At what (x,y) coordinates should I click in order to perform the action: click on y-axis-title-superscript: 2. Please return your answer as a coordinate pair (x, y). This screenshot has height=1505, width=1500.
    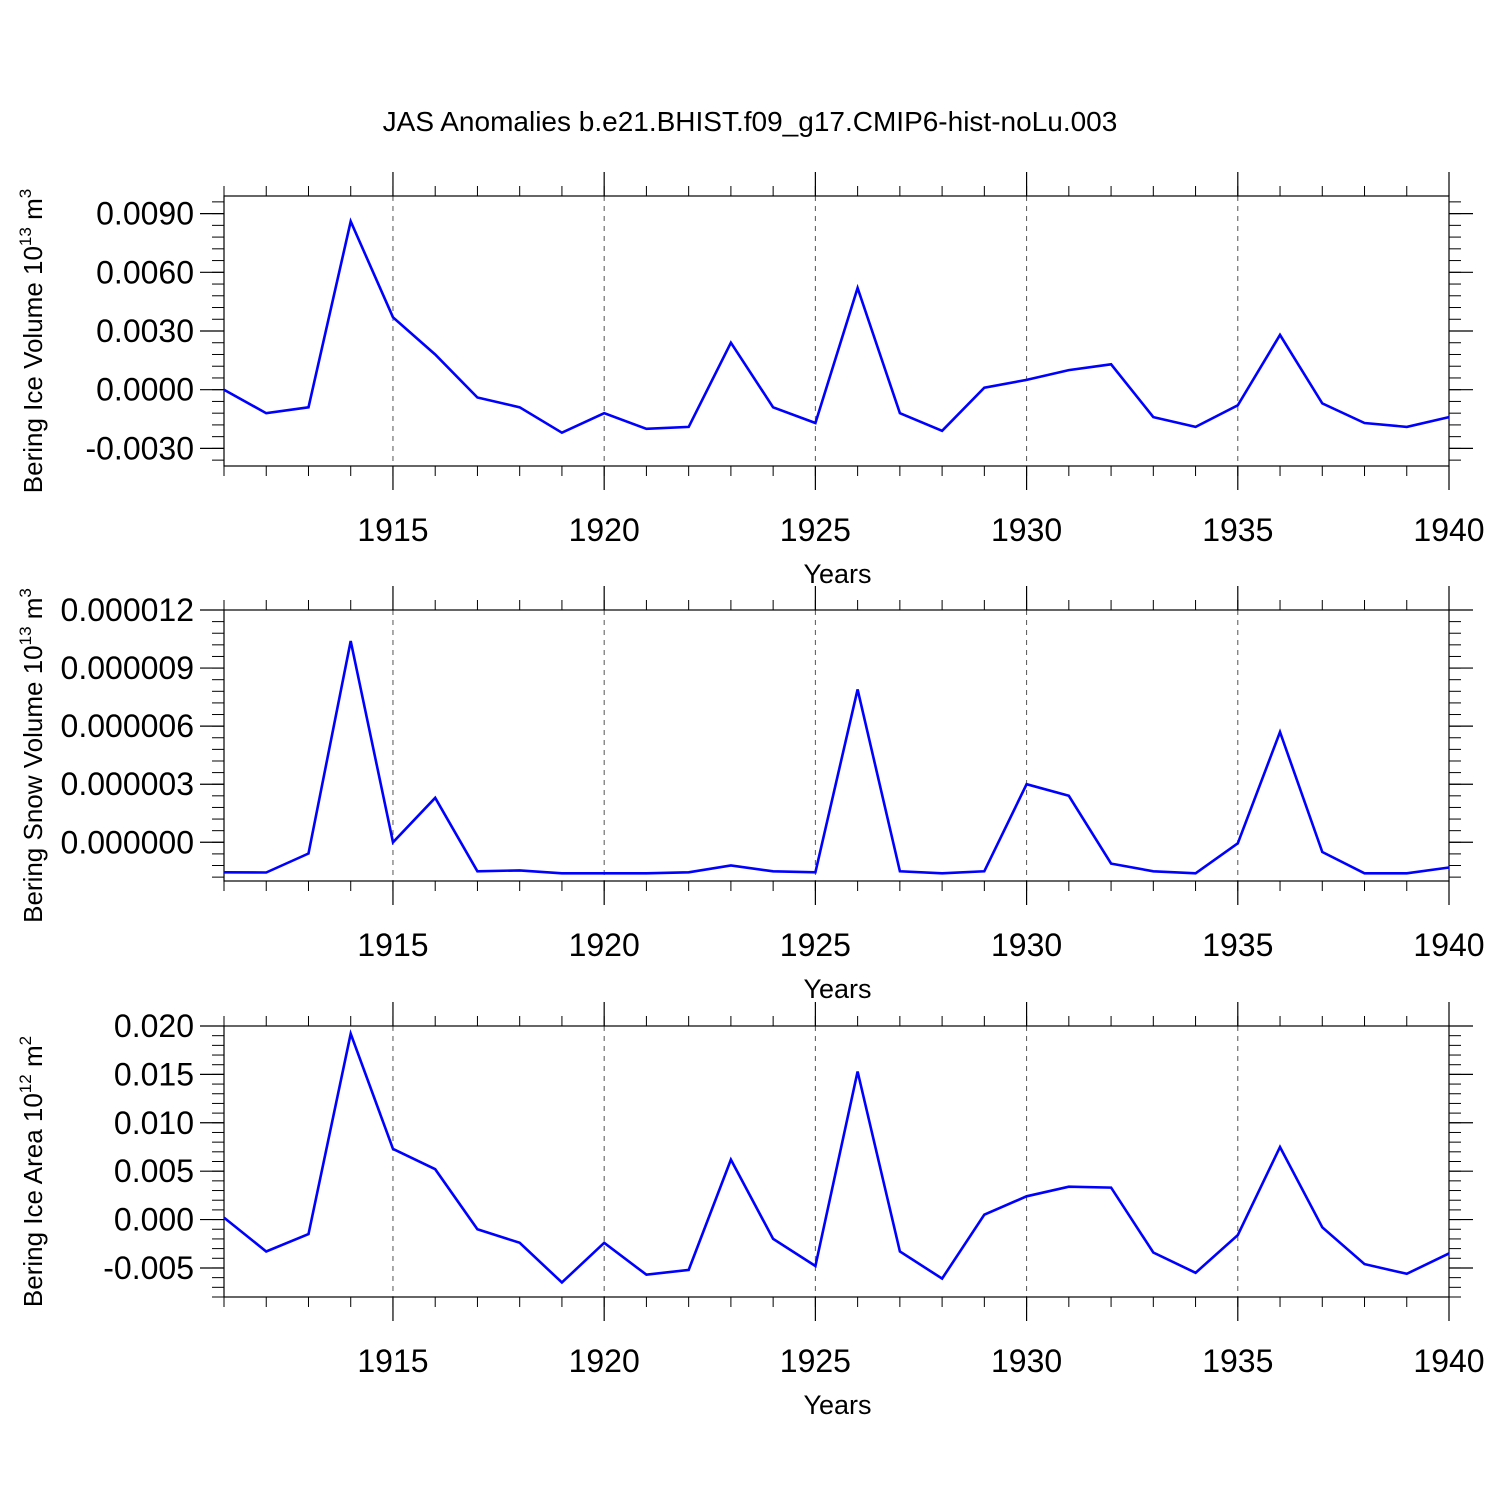
    Looking at the image, I should click on (25, 1040).